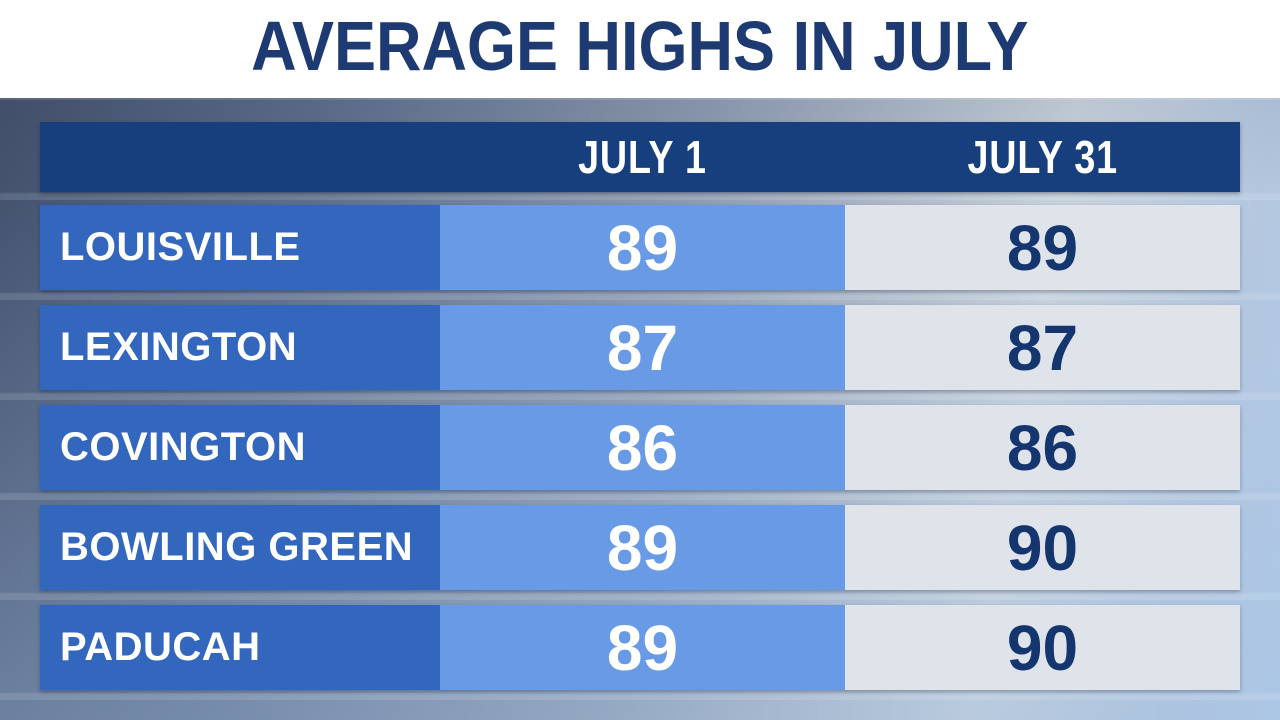  What do you see at coordinates (240, 157) in the screenshot?
I see `header-city-cell` at bounding box center [240, 157].